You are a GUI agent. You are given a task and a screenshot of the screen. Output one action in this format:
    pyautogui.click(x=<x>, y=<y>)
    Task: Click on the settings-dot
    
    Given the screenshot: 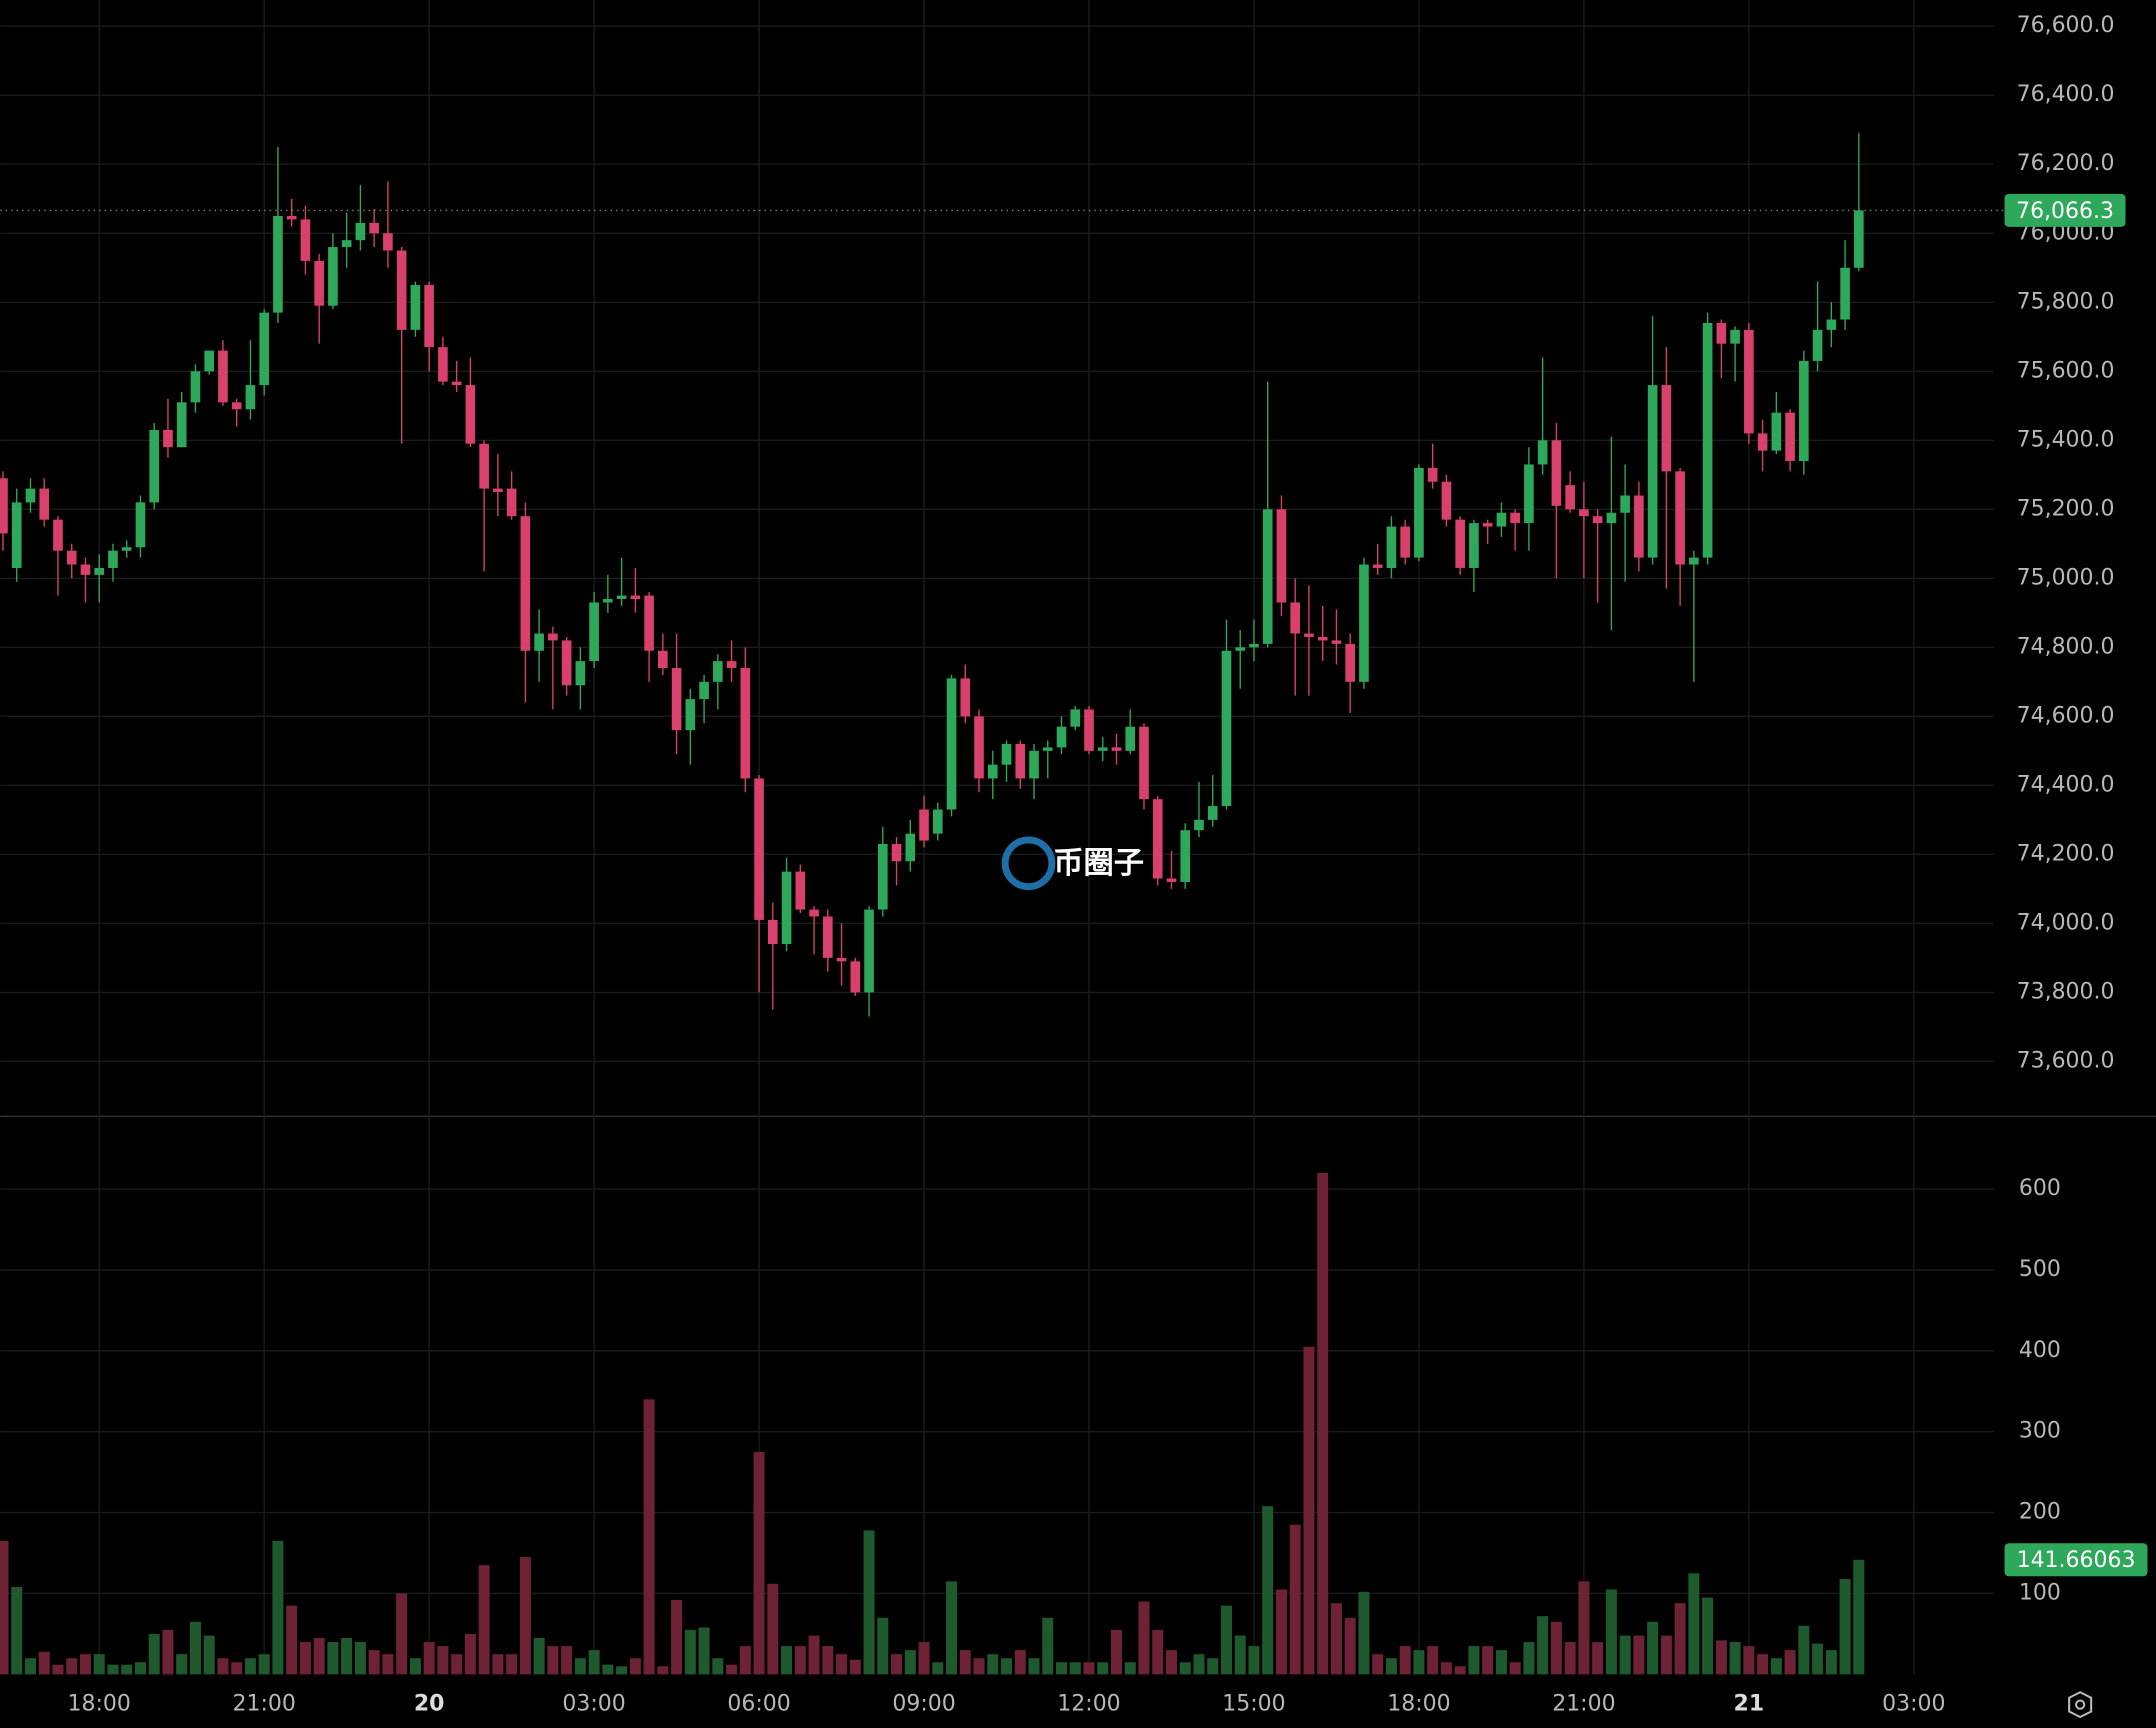 What is the action you would take?
    pyautogui.click(x=2080, y=1704)
    